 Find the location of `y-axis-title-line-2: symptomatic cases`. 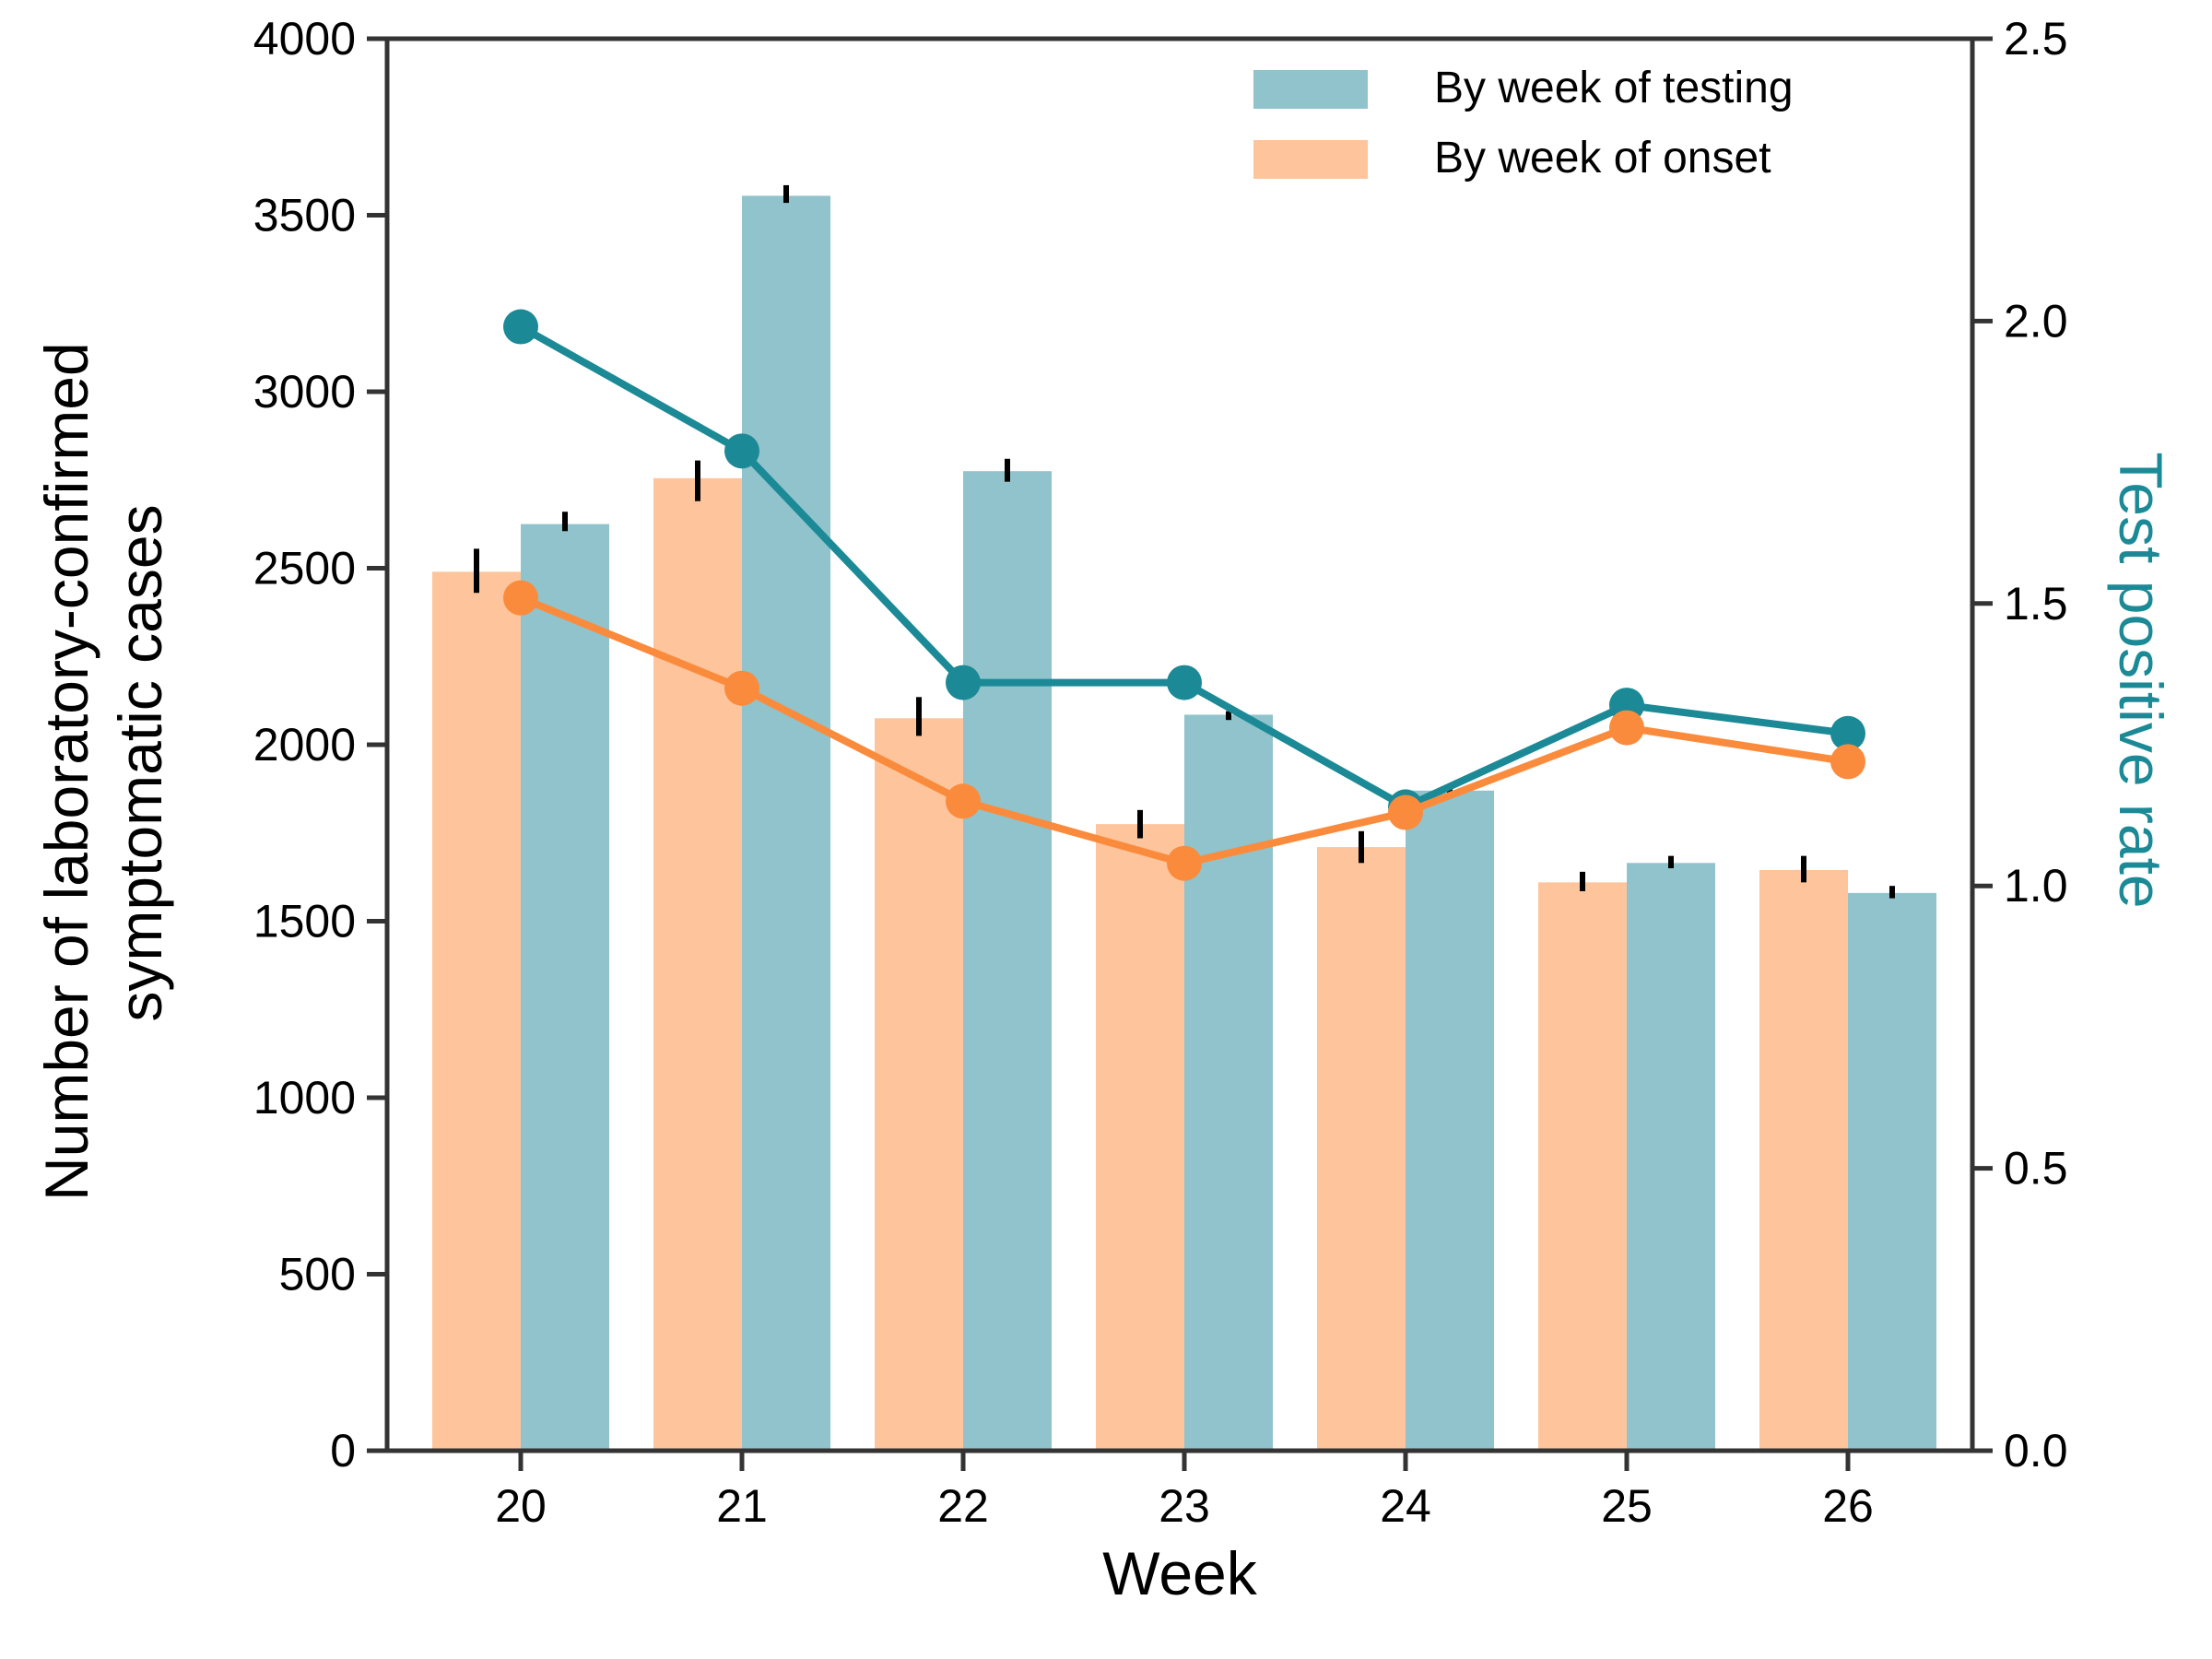

y-axis-title-line-2: symptomatic cases is located at coordinates (140, 762).